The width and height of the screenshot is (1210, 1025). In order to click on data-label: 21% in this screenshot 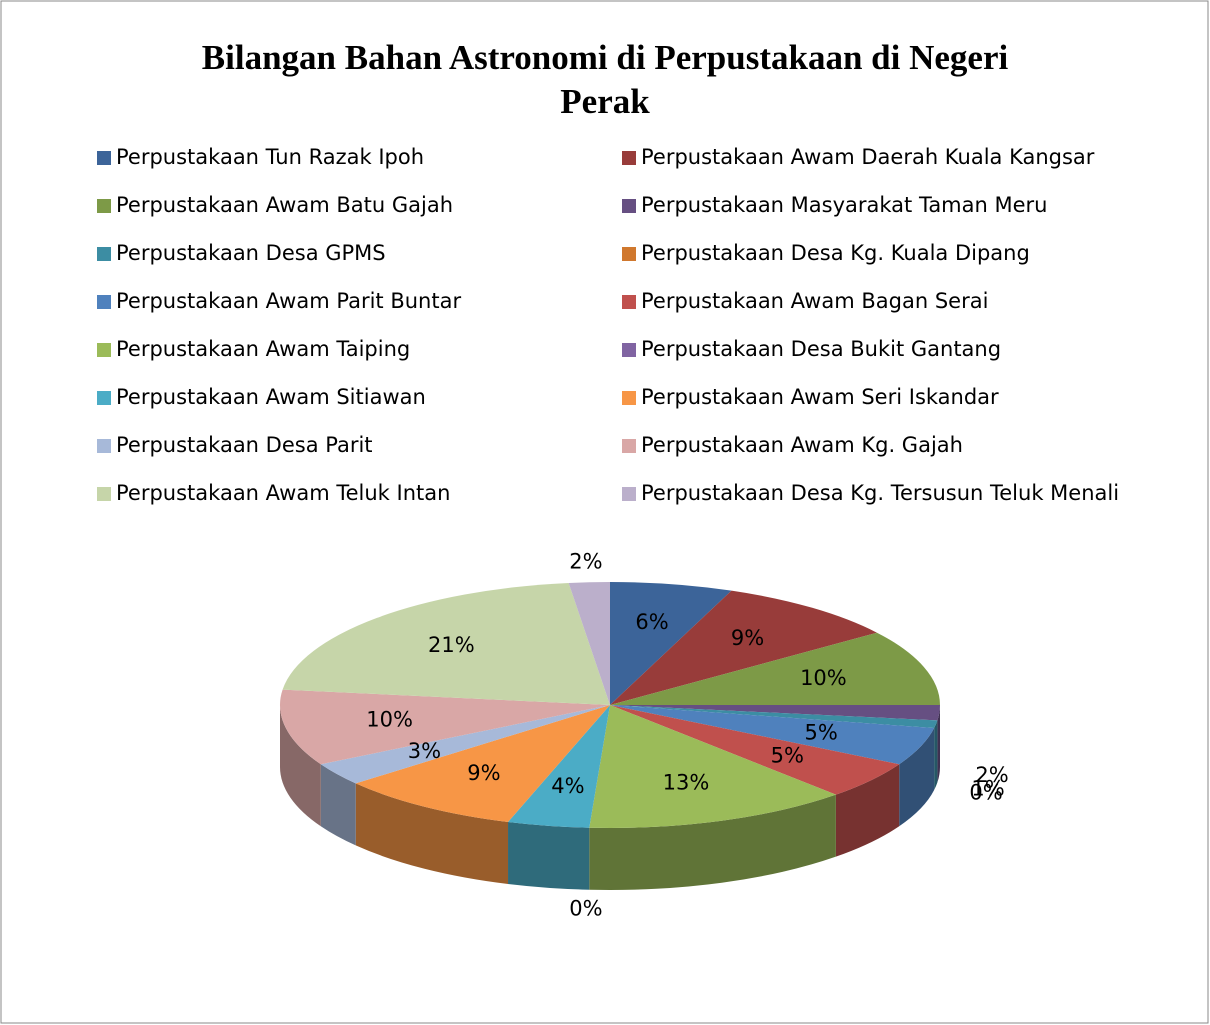, I will do `click(451, 645)`.